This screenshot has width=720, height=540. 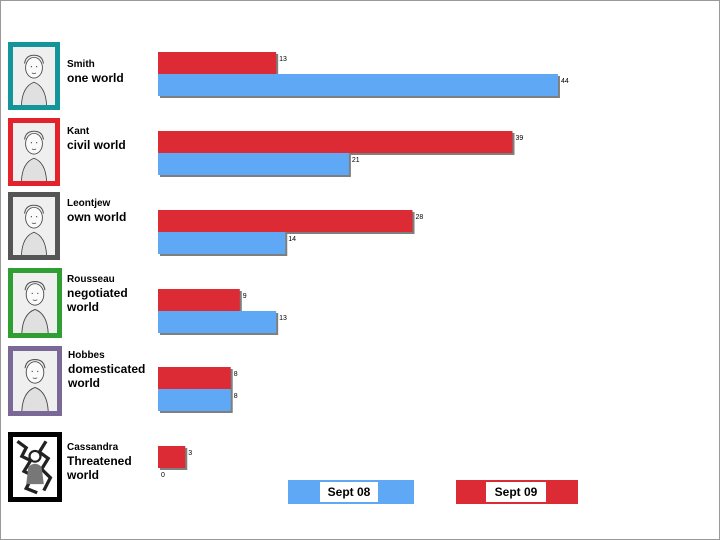 What do you see at coordinates (107, 376) in the screenshot?
I see `category-world: domesticated world` at bounding box center [107, 376].